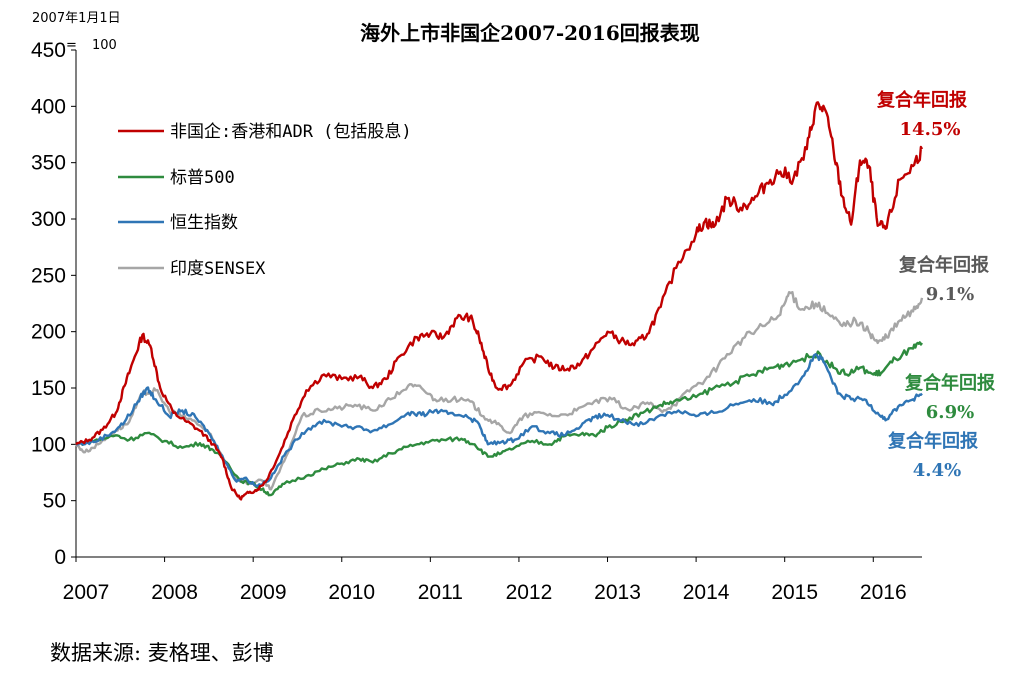 The width and height of the screenshot is (1016, 675). Describe the element at coordinates (48, 444) in the screenshot. I see `y-tick-label: 100` at that location.